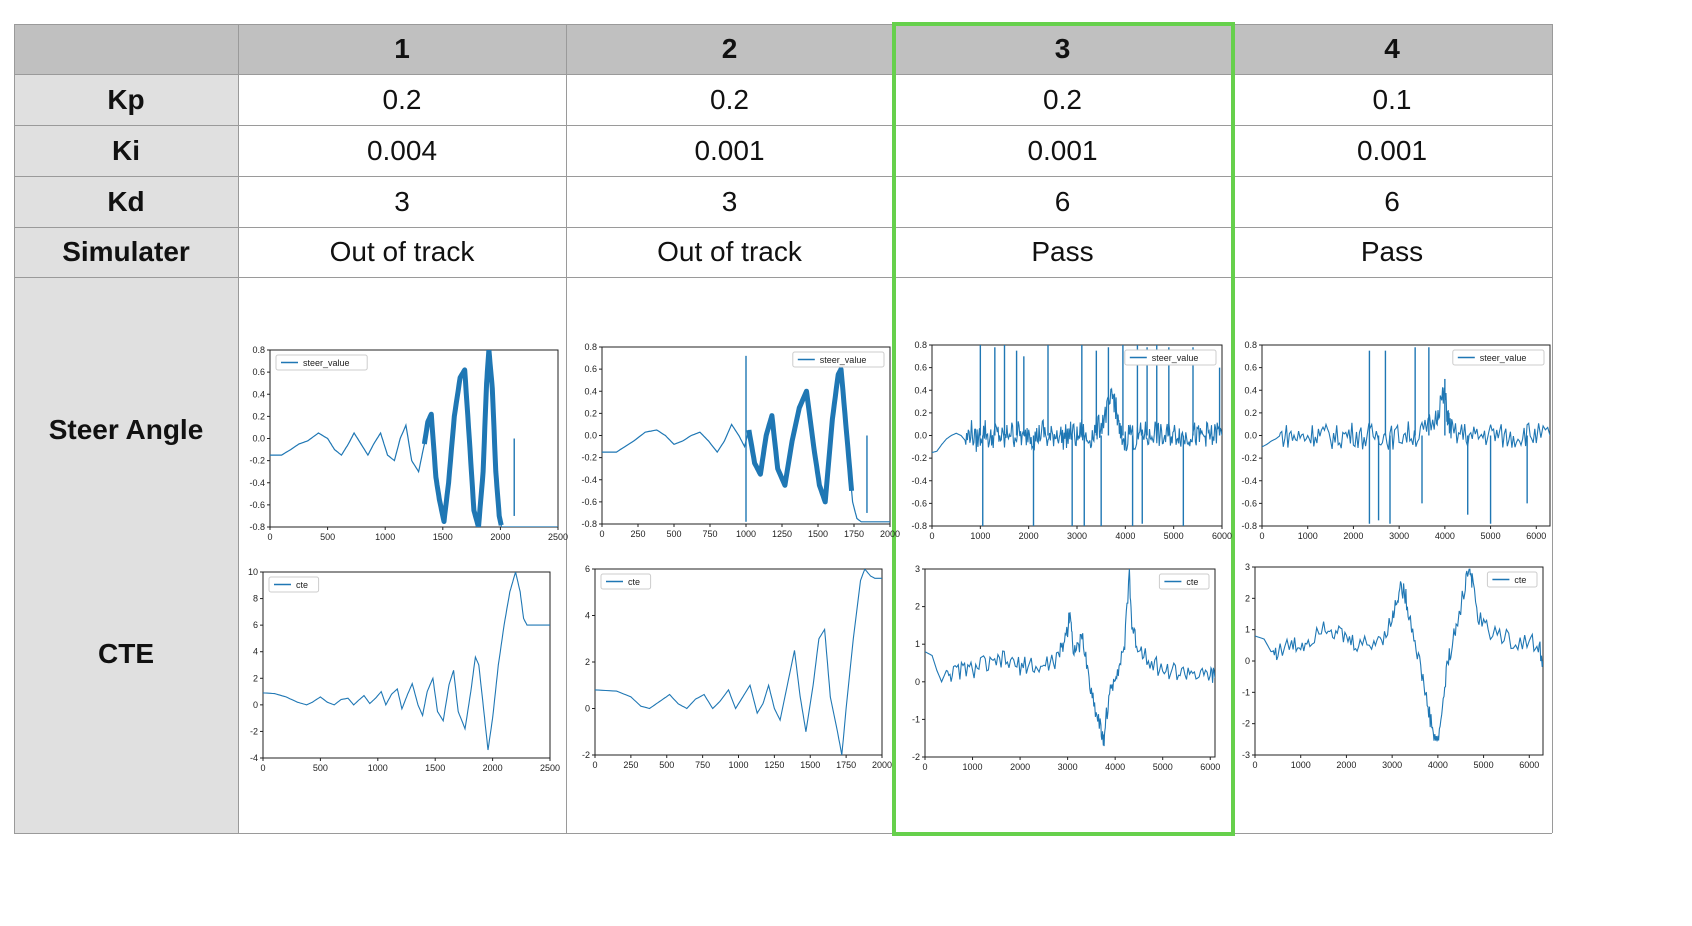 The height and width of the screenshot is (926, 1692). What do you see at coordinates (1392, 150) in the screenshot?
I see `table-cell: 0.001` at bounding box center [1392, 150].